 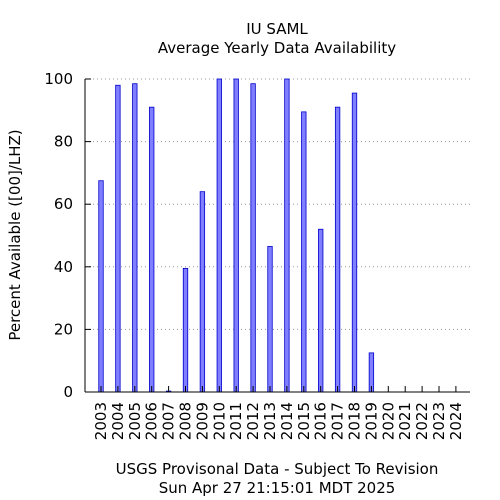 I want to click on x-tick-label-2016: 2016, so click(x=321, y=421).